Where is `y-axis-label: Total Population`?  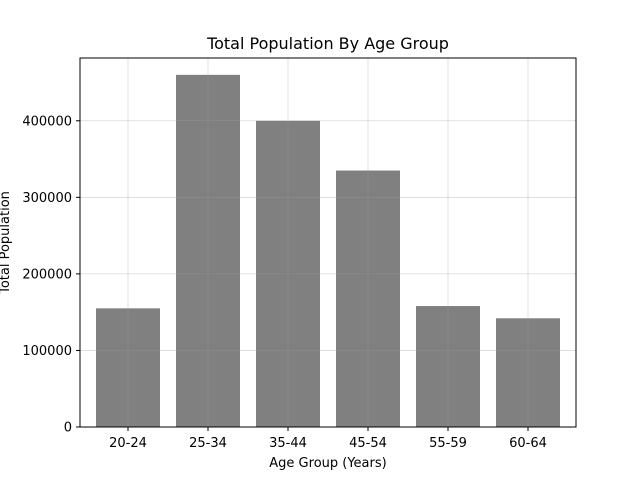 y-axis-label: Total Population is located at coordinates (6, 243).